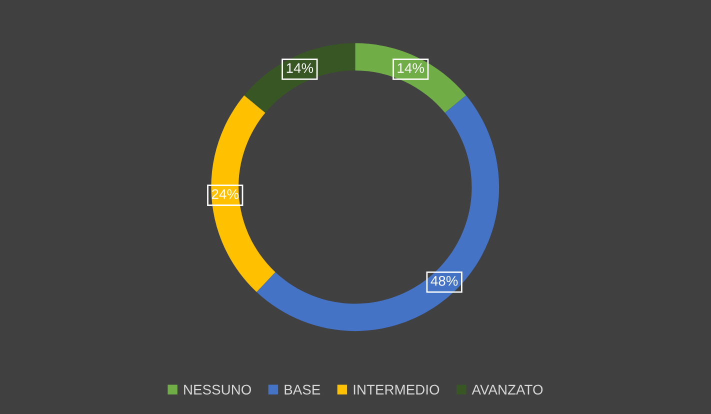  What do you see at coordinates (444, 281) in the screenshot?
I see `data-label: 48%` at bounding box center [444, 281].